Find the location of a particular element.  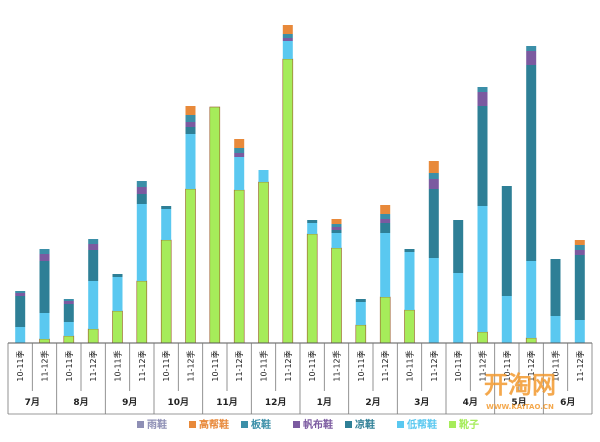

legend-label: 板鞋 is located at coordinates (261, 424).